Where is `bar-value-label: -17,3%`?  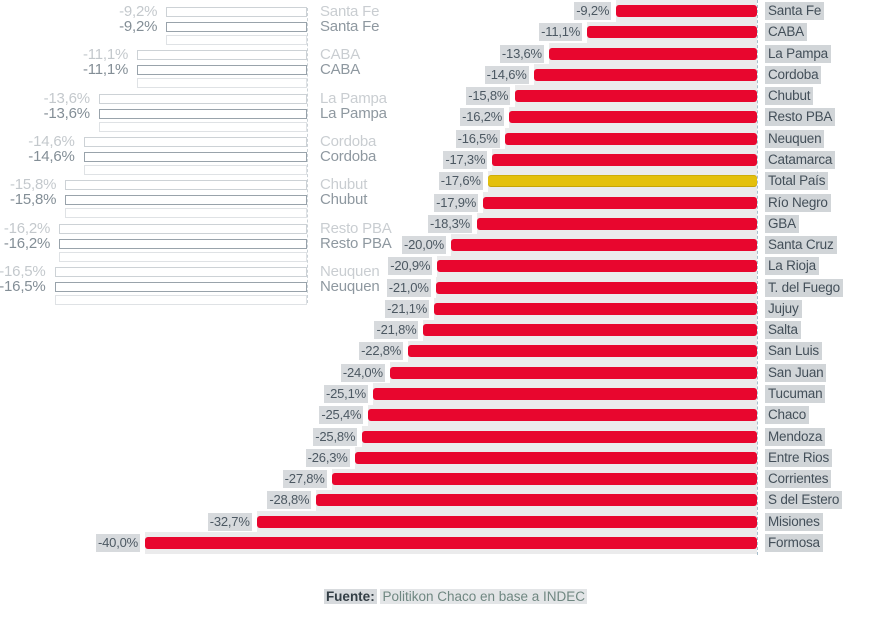 bar-value-label: -17,3% is located at coordinates (465, 159).